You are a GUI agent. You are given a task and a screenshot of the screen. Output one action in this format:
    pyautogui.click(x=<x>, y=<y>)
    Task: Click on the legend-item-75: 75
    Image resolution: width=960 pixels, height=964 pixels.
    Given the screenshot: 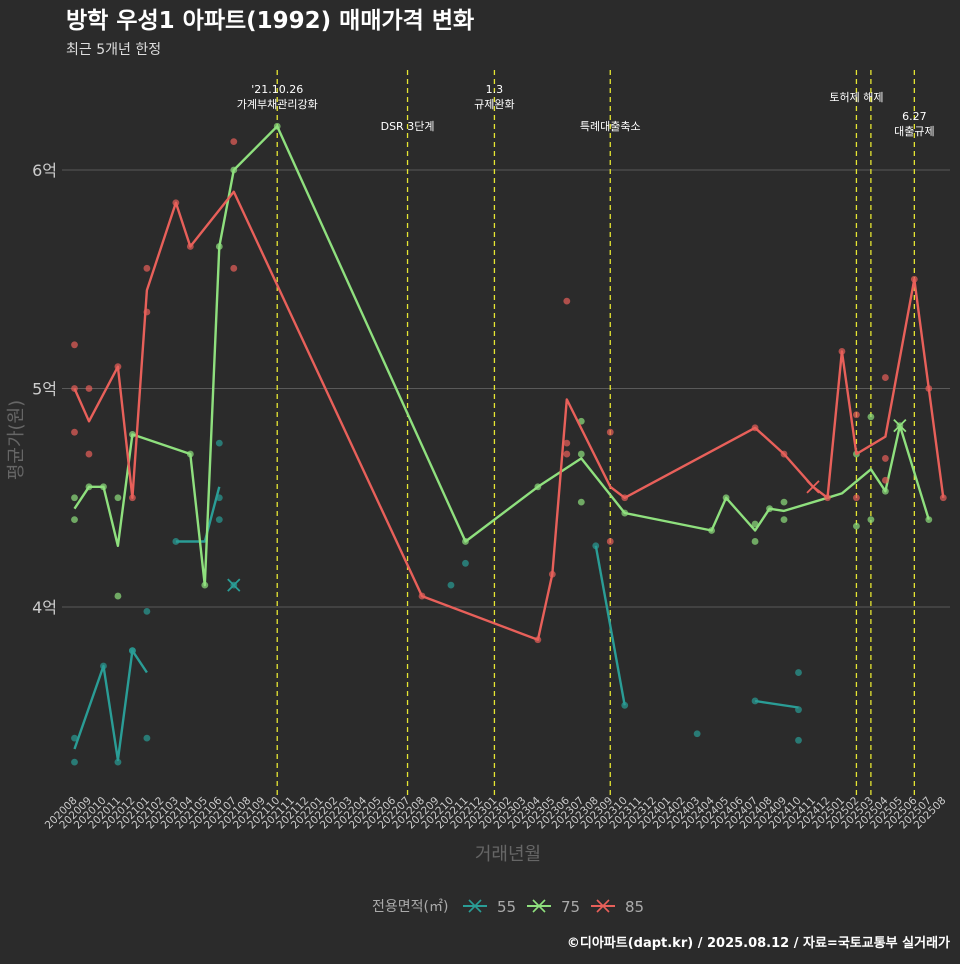 What is the action you would take?
    pyautogui.click(x=553, y=907)
    